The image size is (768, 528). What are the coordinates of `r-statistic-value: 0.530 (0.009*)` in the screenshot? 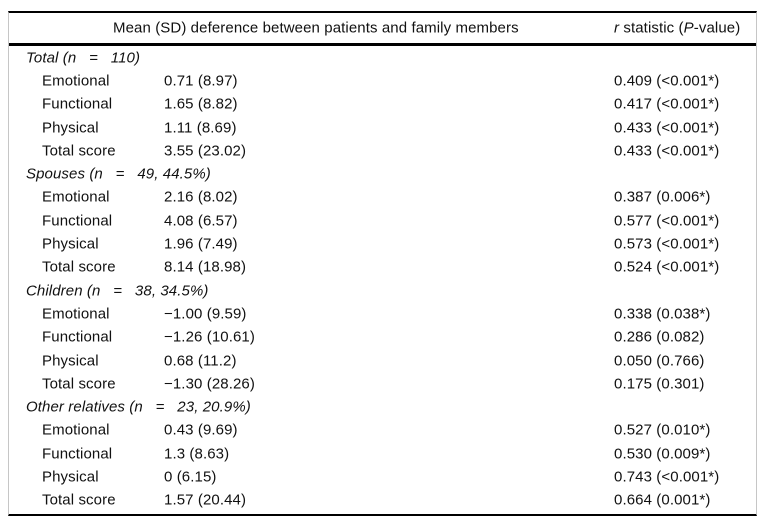 It's located at (662, 454).